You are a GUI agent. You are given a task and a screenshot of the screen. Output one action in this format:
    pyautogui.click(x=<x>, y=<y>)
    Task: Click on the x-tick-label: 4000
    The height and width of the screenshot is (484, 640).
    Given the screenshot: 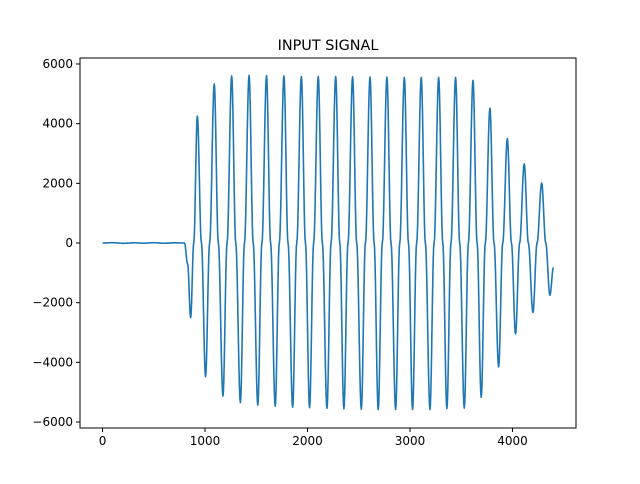 What is the action you would take?
    pyautogui.click(x=512, y=441)
    